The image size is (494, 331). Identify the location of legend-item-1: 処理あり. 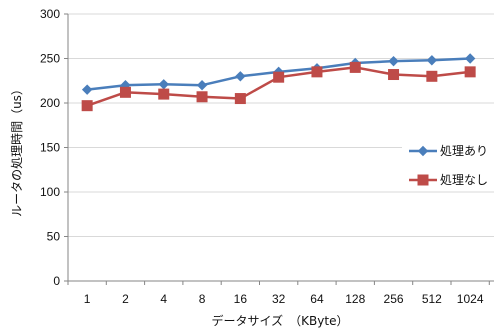
(448, 151).